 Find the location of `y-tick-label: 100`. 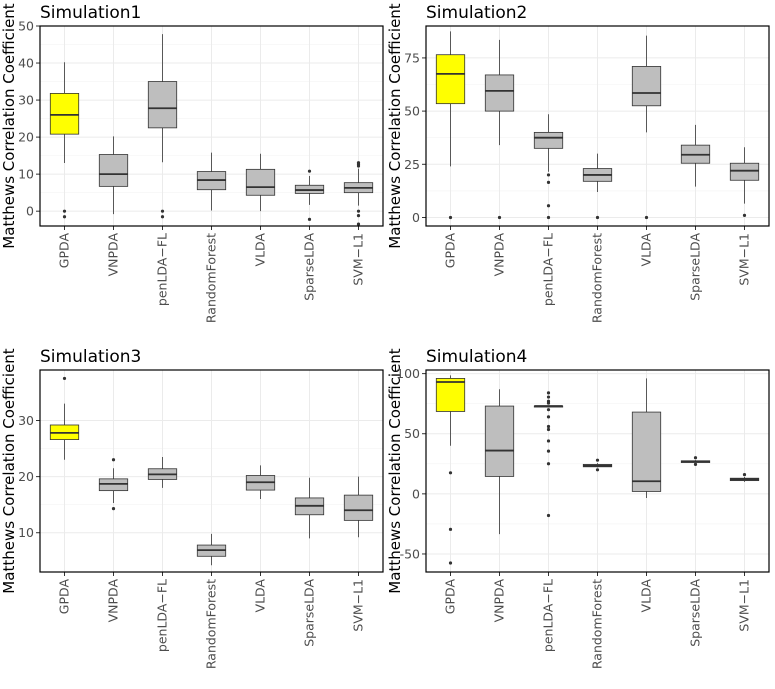

y-tick-label: 100 is located at coordinates (408, 373).